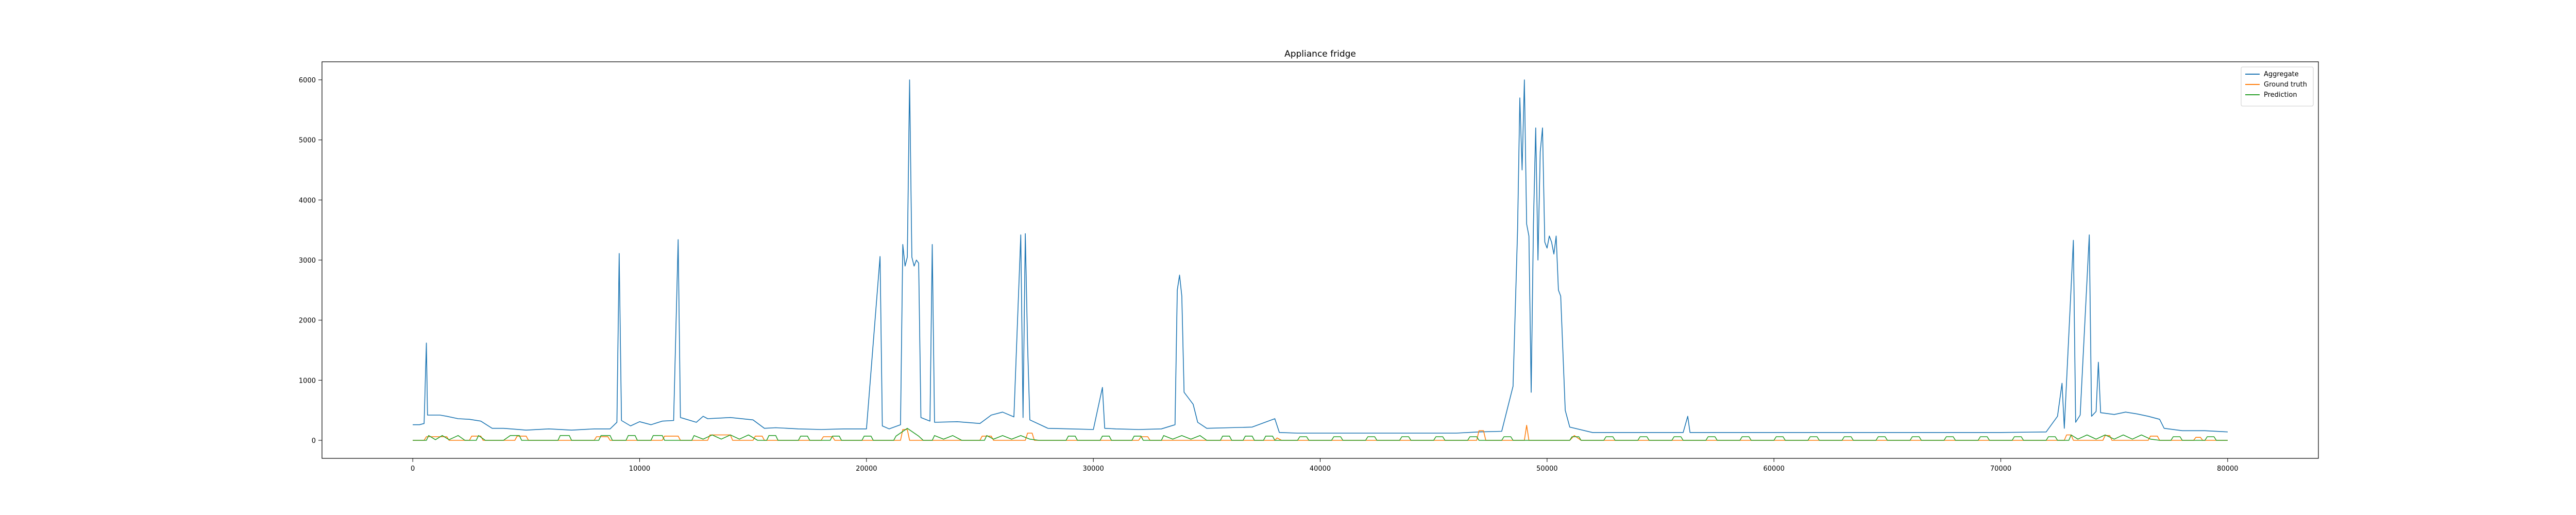 The image size is (2576, 515). What do you see at coordinates (2280, 95) in the screenshot?
I see `legend-label-prediction: Prediction` at bounding box center [2280, 95].